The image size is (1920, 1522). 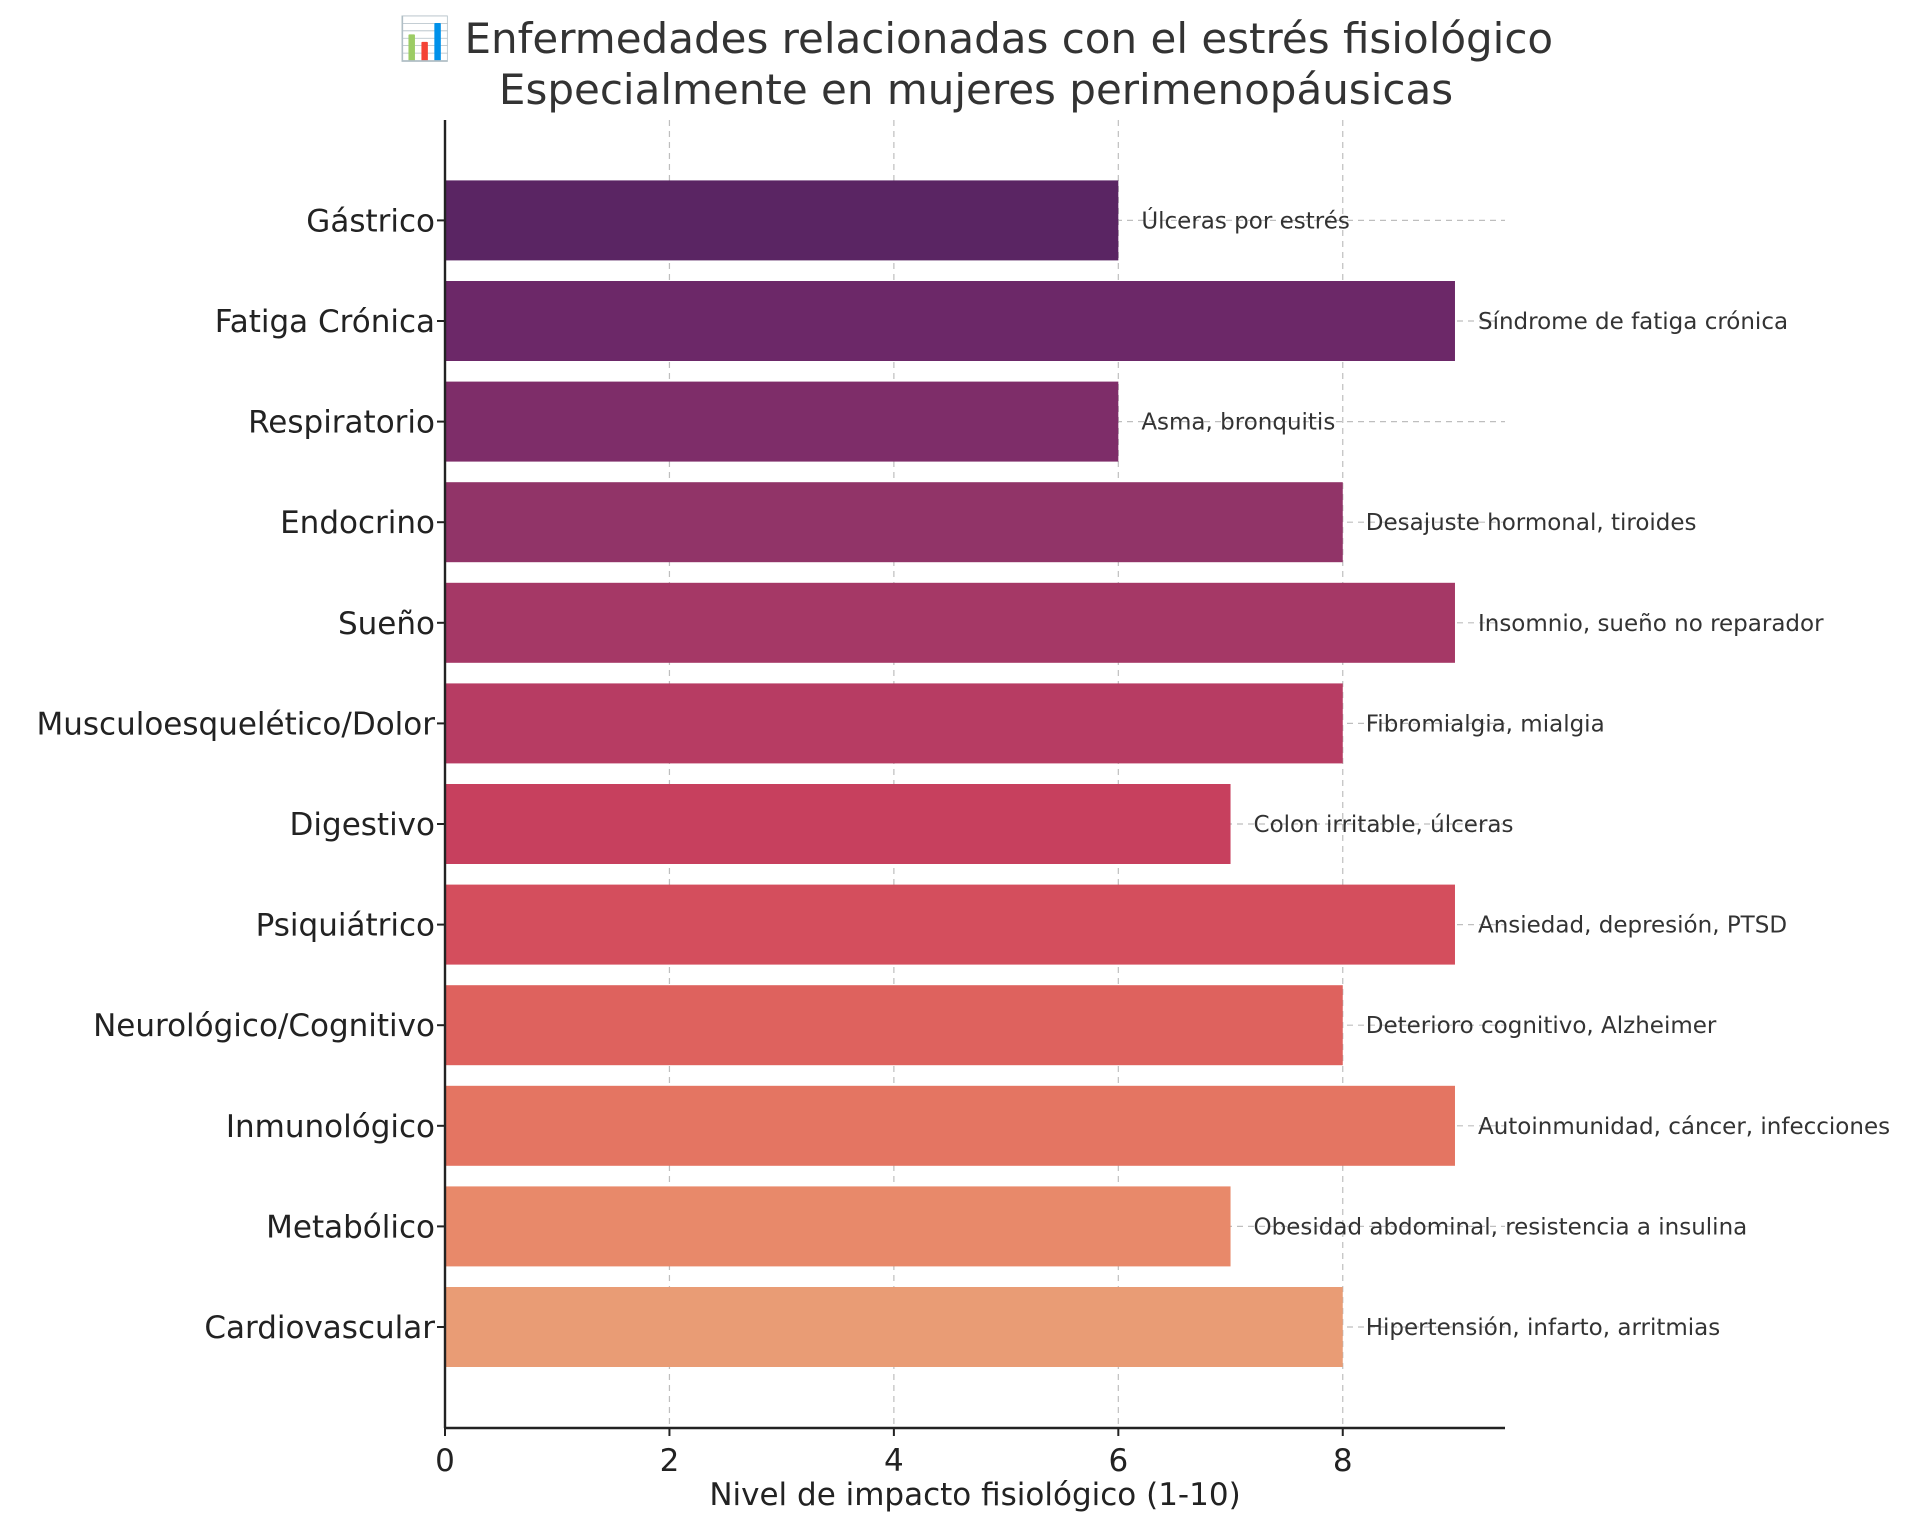 I want to click on category-label: Inmunológico, so click(x=330, y=1127).